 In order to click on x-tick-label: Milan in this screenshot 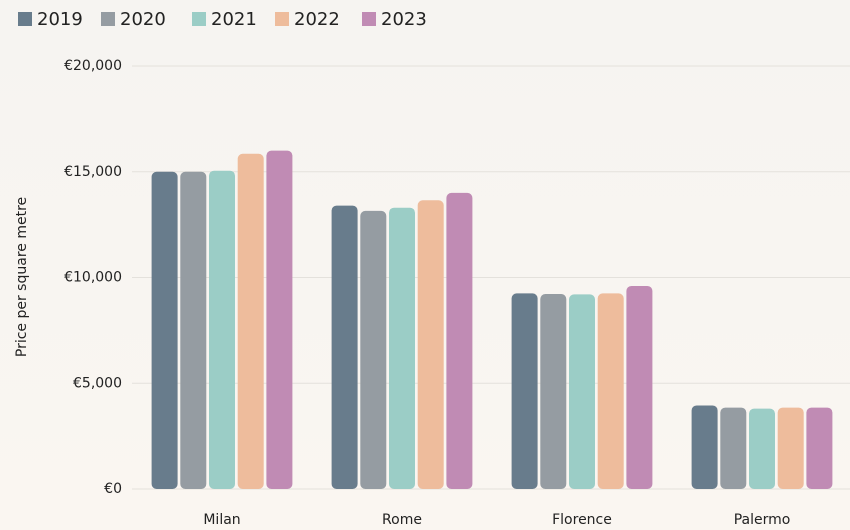, I will do `click(221, 520)`.